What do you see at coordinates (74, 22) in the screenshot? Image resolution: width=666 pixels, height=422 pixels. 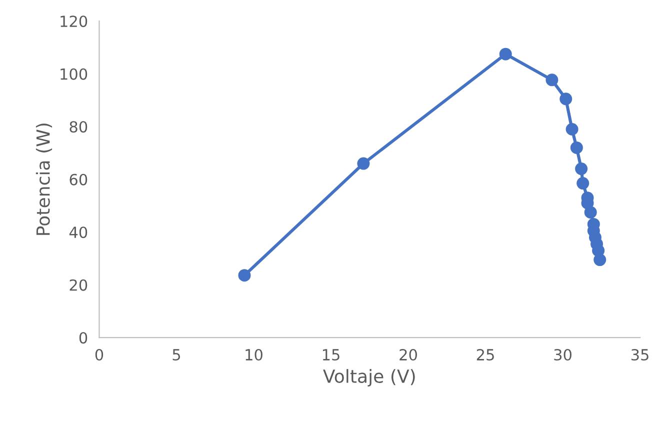 I see `y-tick-label: 120` at bounding box center [74, 22].